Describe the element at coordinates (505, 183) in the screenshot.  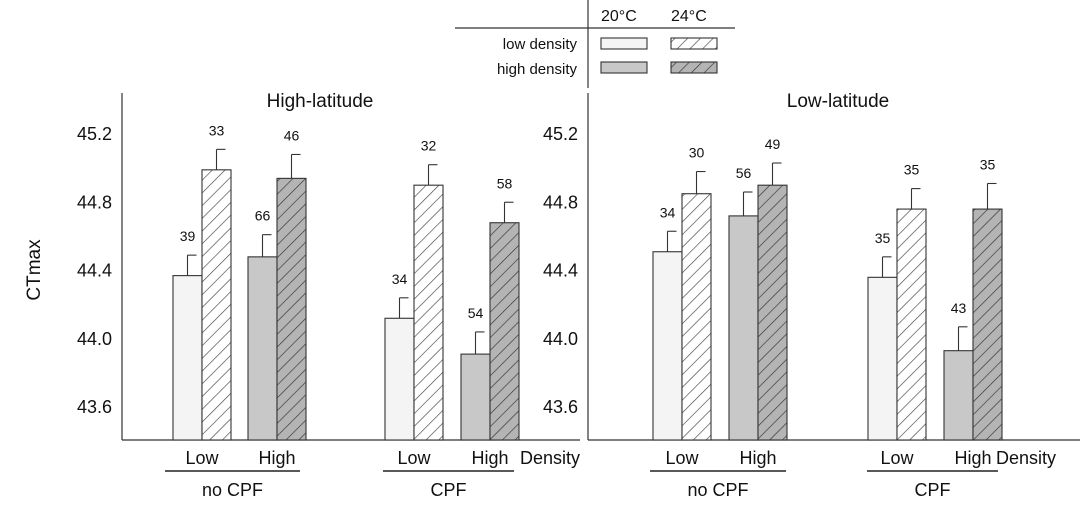
I see `sample-size-label: 58` at that location.